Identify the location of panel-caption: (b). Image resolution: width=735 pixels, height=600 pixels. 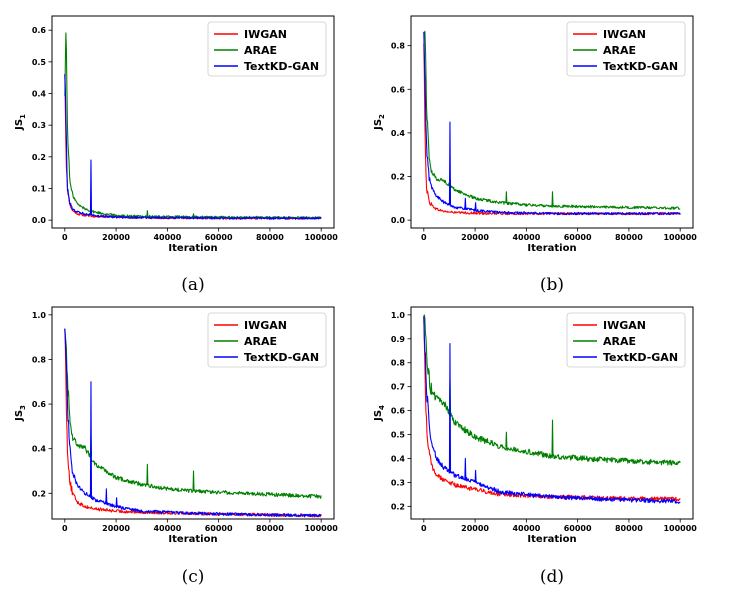
(552, 285).